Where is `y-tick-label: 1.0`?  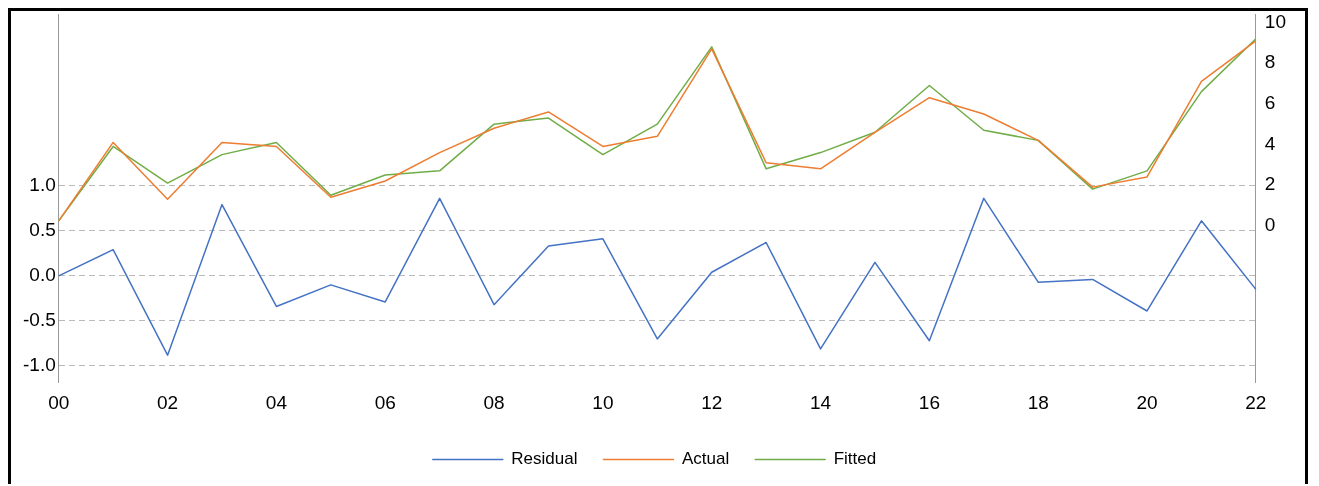 y-tick-label: 1.0 is located at coordinates (42, 184).